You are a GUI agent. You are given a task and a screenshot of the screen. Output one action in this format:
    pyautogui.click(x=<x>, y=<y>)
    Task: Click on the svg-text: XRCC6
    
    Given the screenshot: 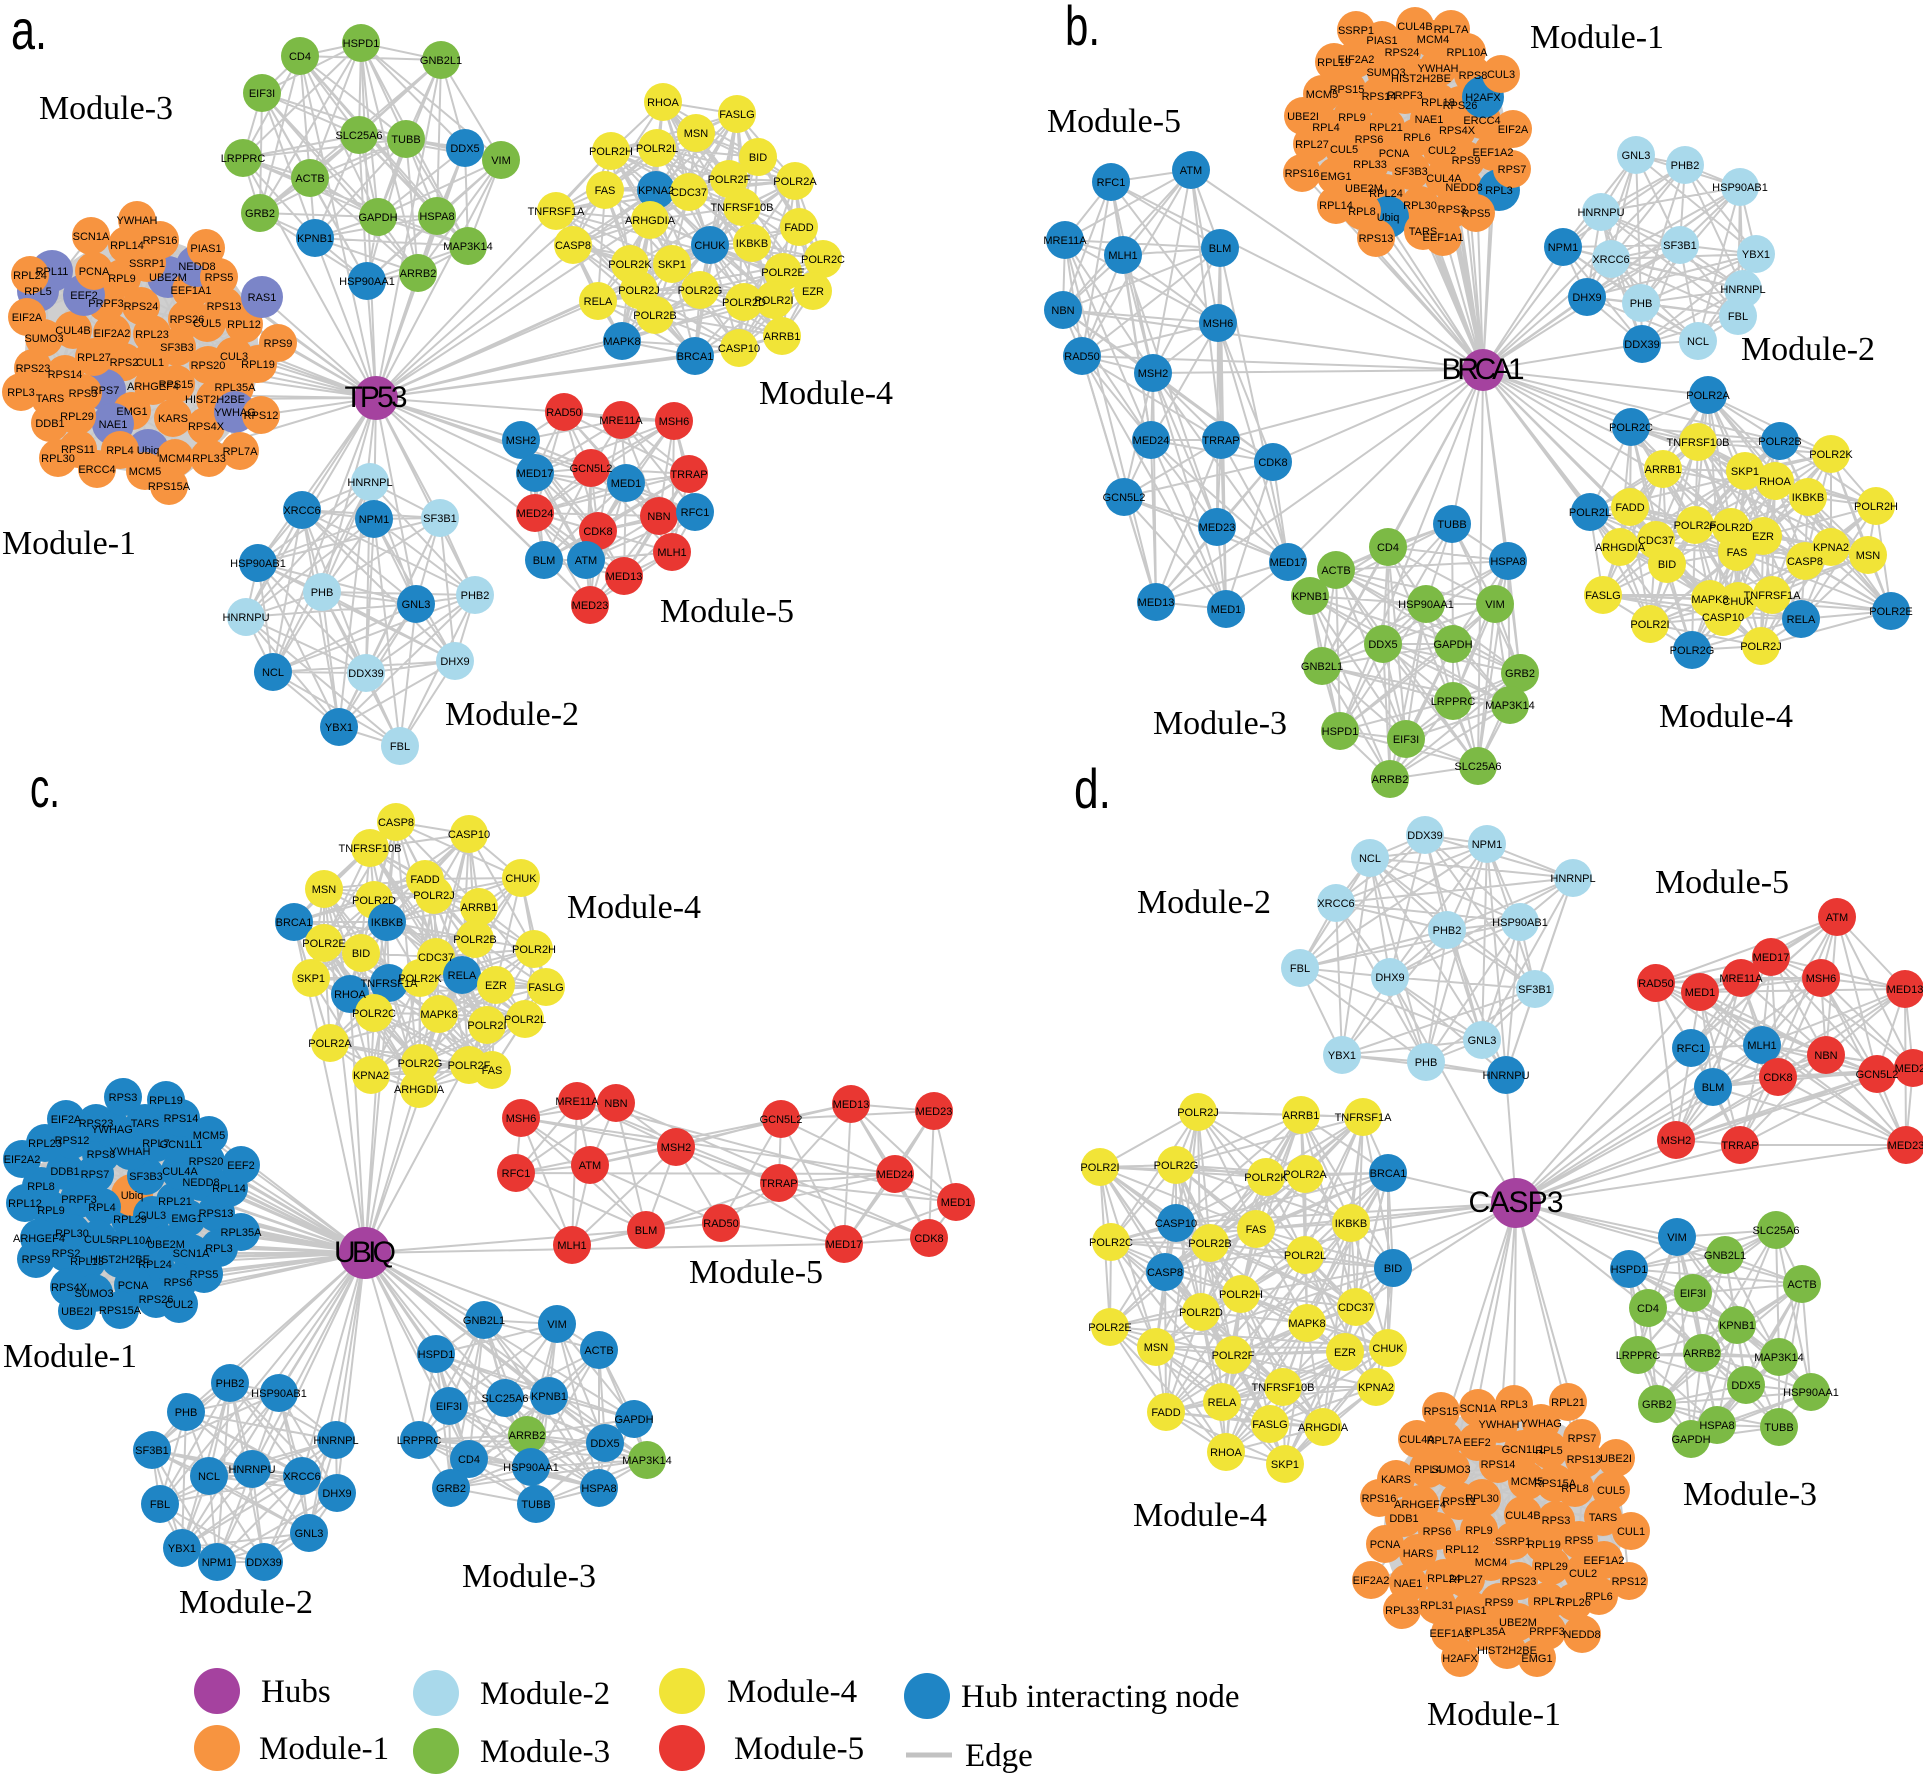 What is the action you would take?
    pyautogui.click(x=301, y=511)
    